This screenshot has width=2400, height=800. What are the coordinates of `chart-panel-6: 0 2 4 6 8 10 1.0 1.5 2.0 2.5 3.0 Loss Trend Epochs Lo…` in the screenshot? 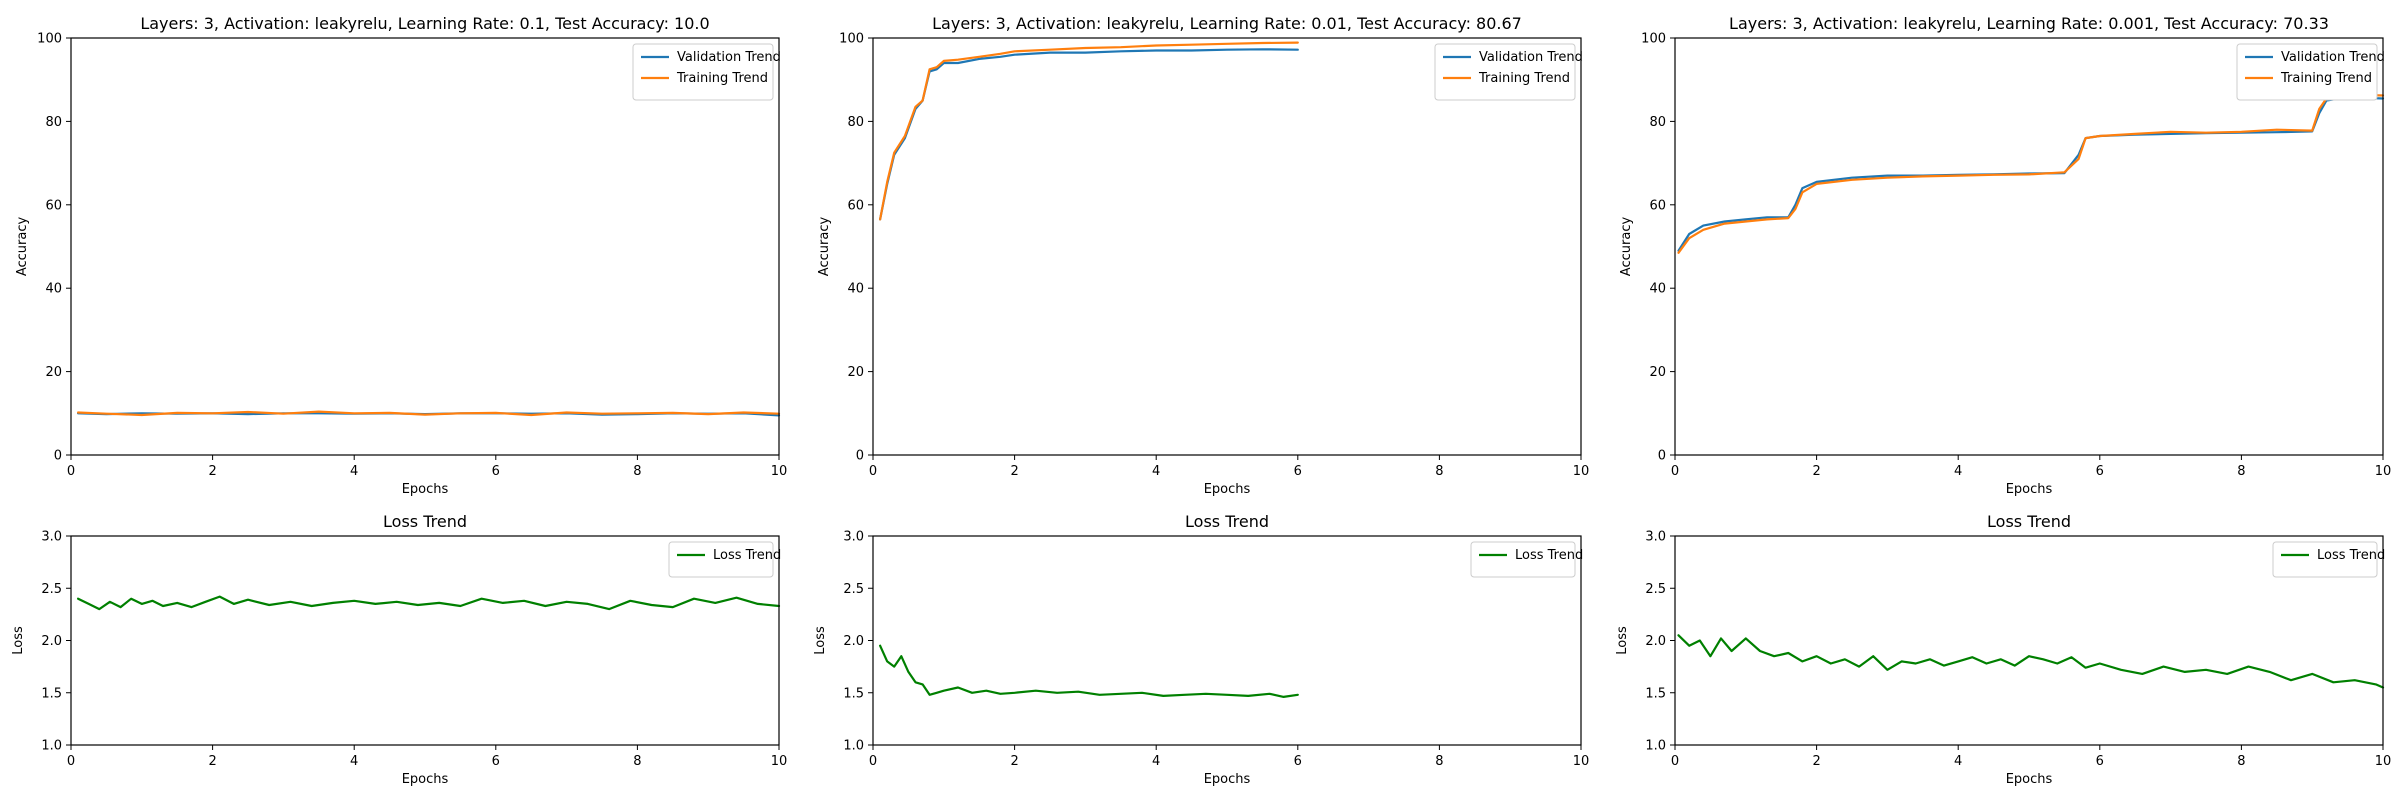 It's located at (2003, 649).